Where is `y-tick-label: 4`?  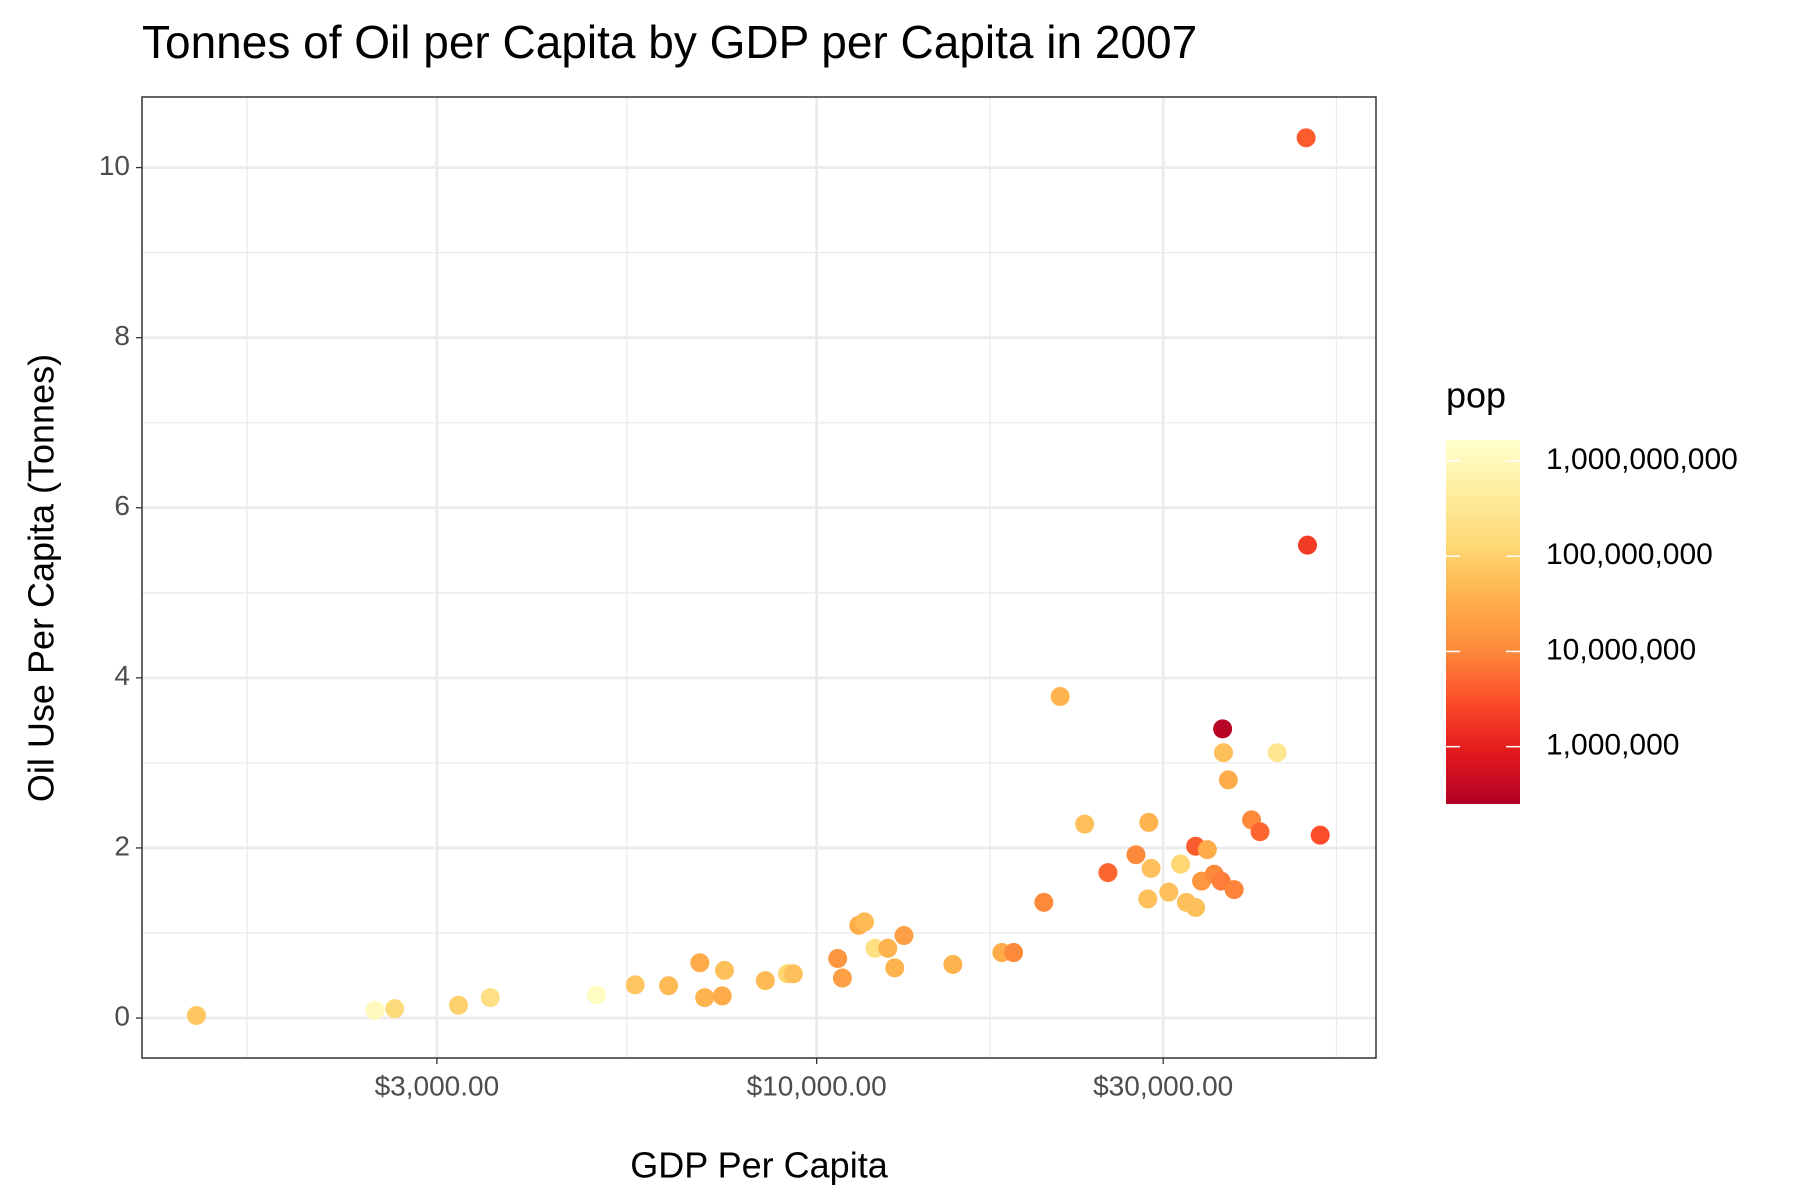 y-tick-label: 4 is located at coordinates (122, 675).